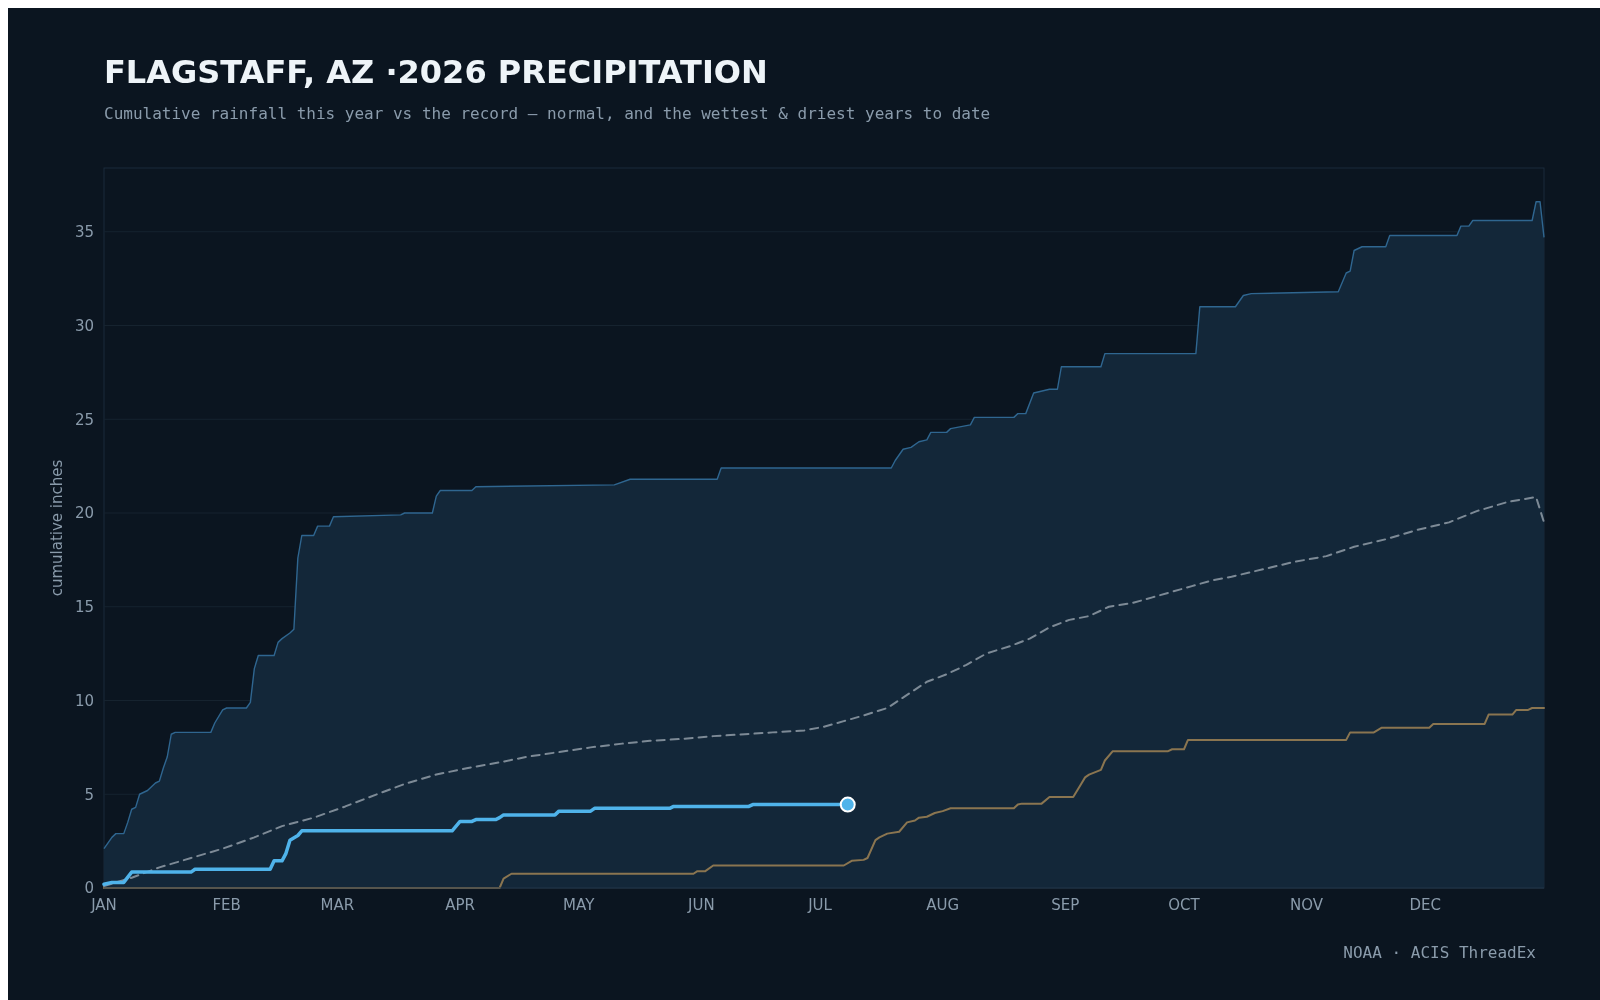 This screenshot has height=1000, width=1600. I want to click on y-tick-label: 30, so click(84, 325).